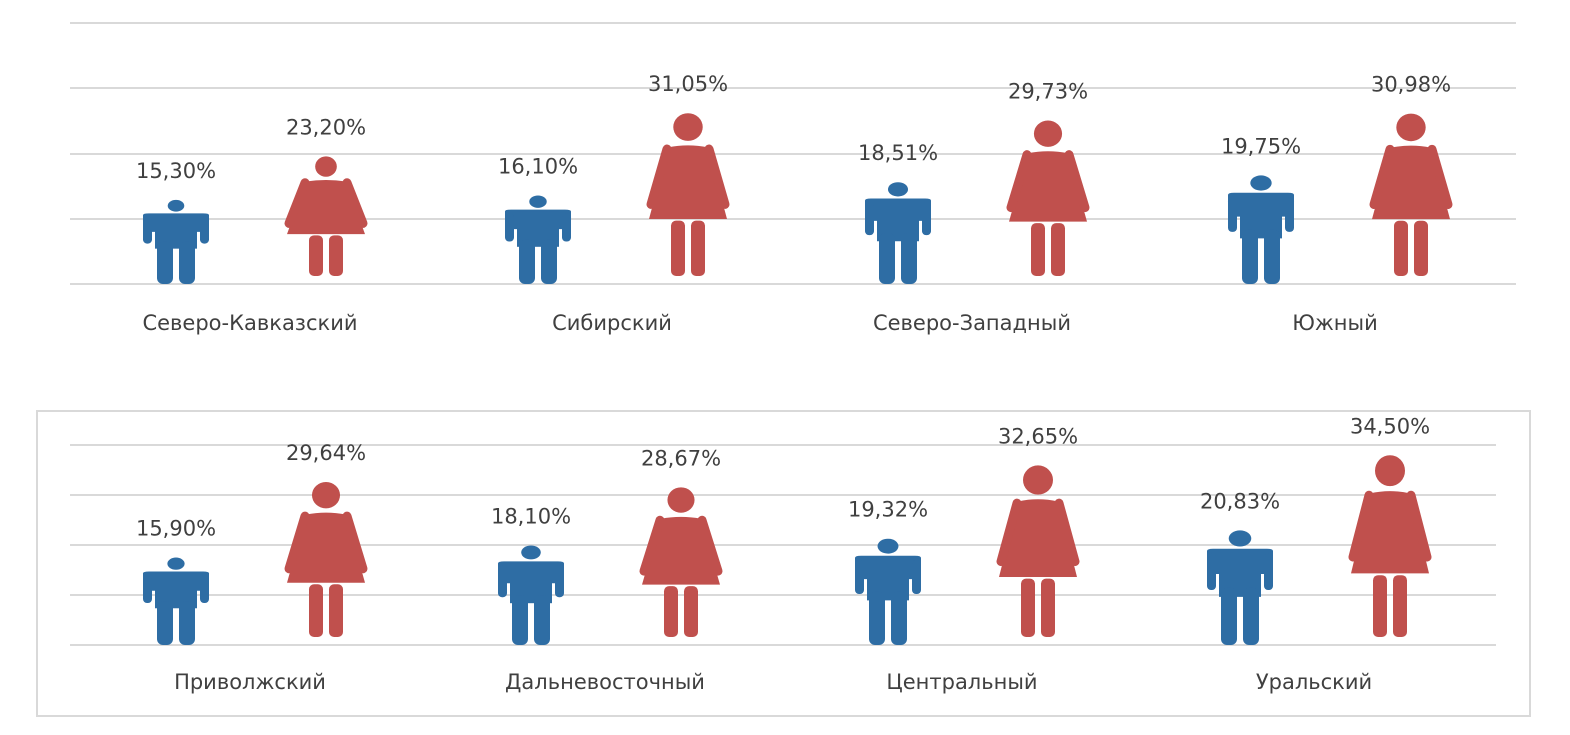  I want to click on category-group: 16,10% 31,05% Сибирский, so click(614, 203).